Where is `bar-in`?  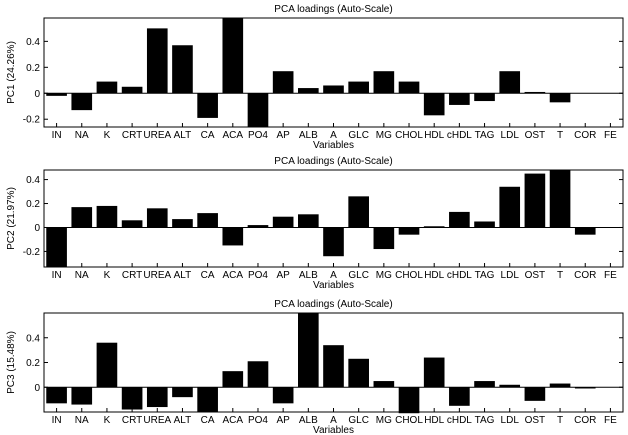
bar-in is located at coordinates (56, 247).